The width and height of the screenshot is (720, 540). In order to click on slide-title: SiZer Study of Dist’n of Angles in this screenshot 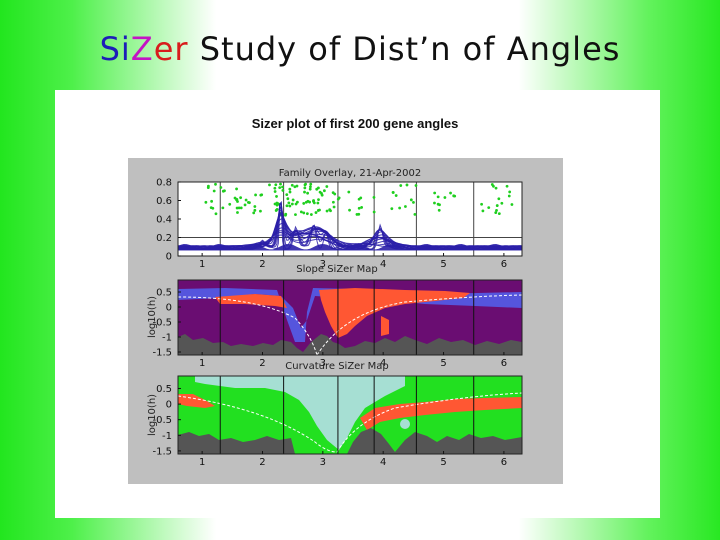, I will do `click(360, 49)`.